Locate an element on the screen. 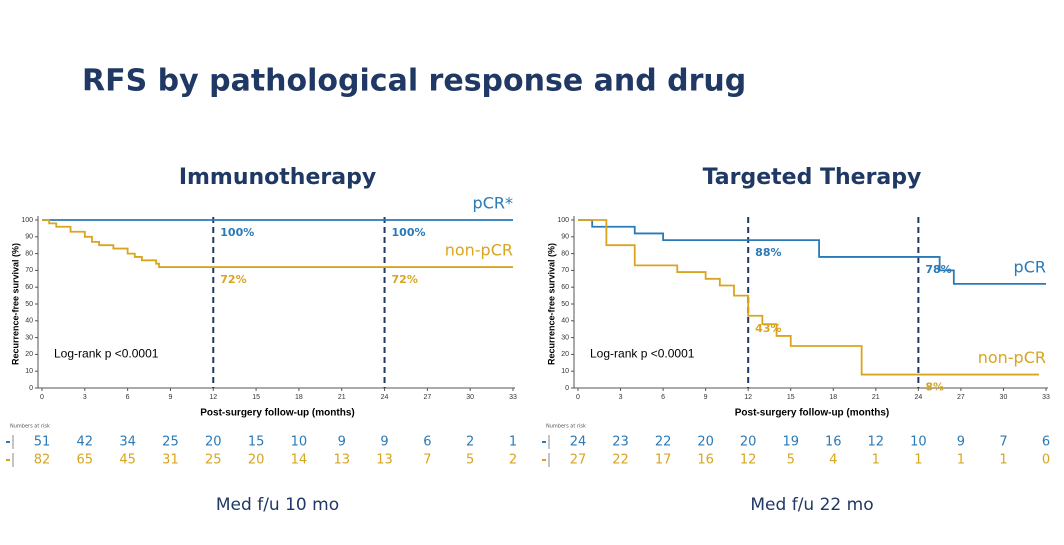 Image resolution: width=1064 pixels, height=545 pixels. landmark-label: 43% is located at coordinates (768, 328).